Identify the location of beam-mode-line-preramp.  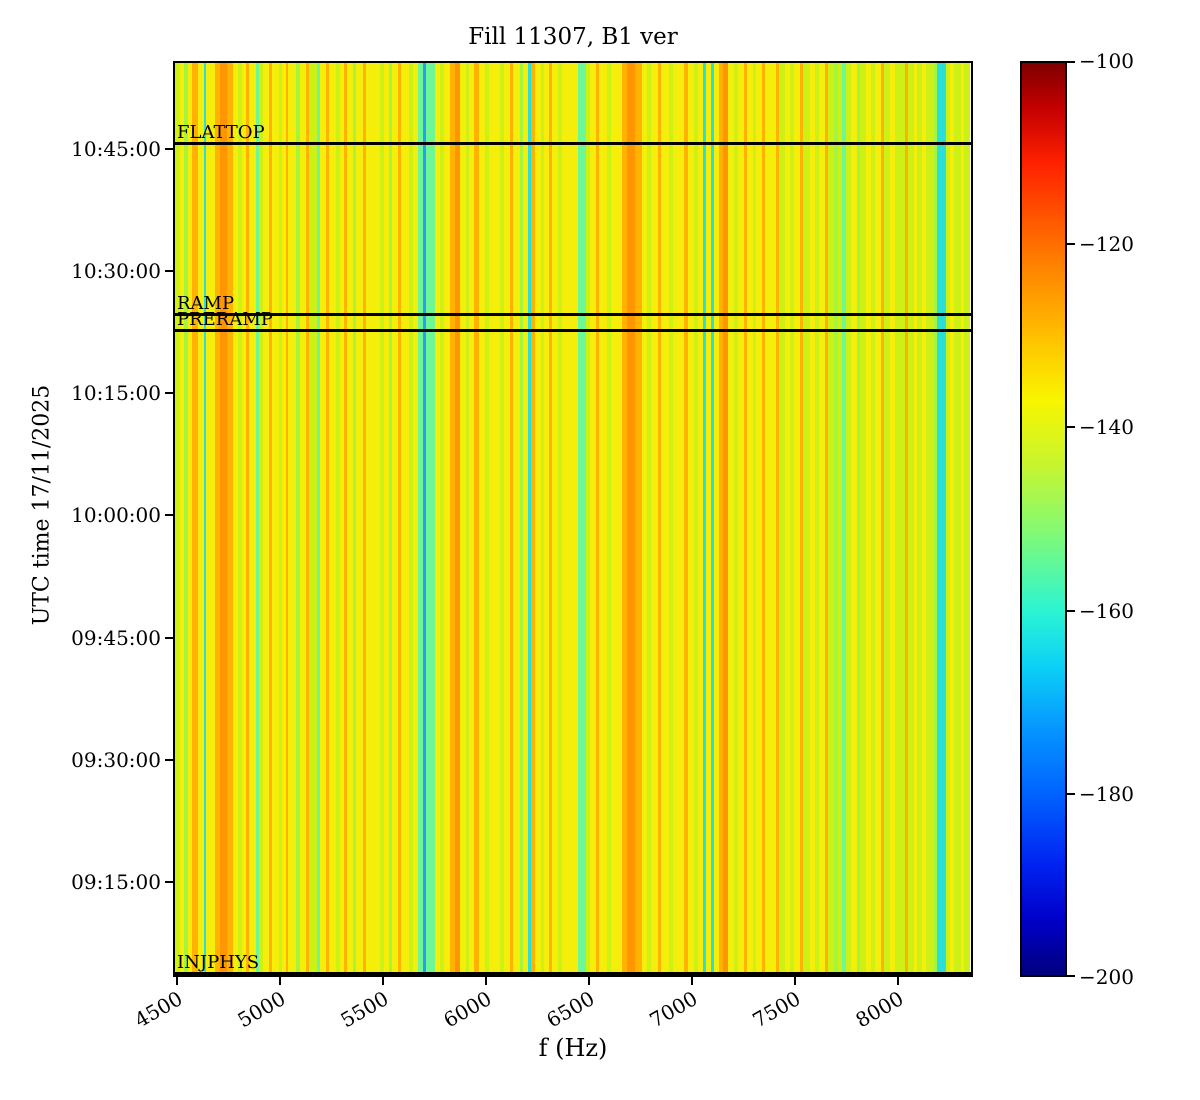
(573, 330).